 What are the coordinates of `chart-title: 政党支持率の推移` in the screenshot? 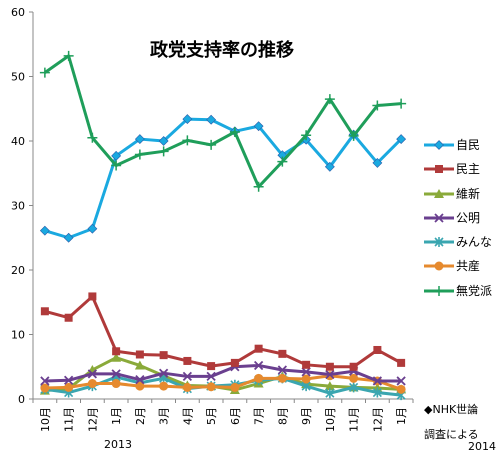 It's located at (222, 50).